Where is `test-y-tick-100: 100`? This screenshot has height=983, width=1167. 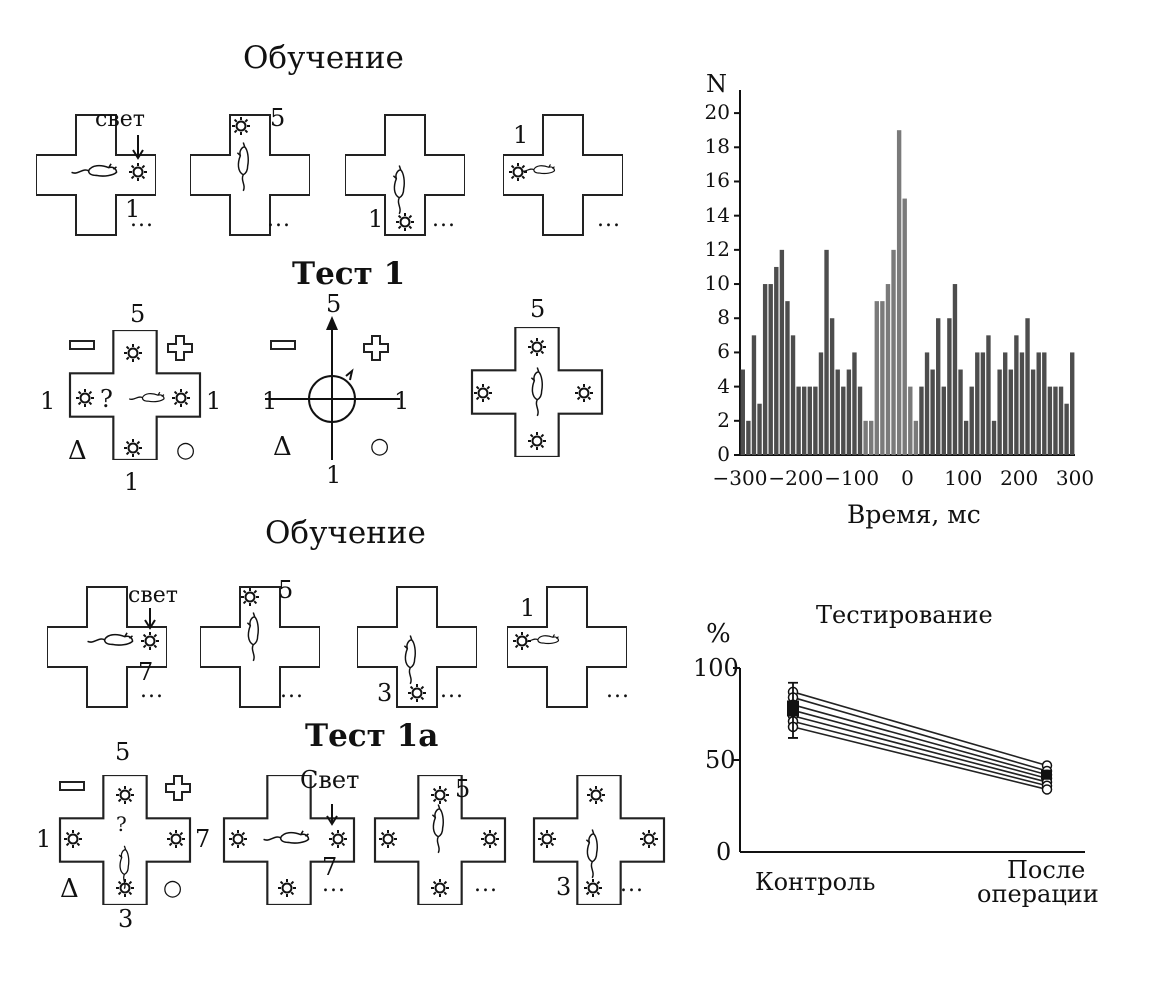 test-y-tick-100: 100 is located at coordinates (716, 668).